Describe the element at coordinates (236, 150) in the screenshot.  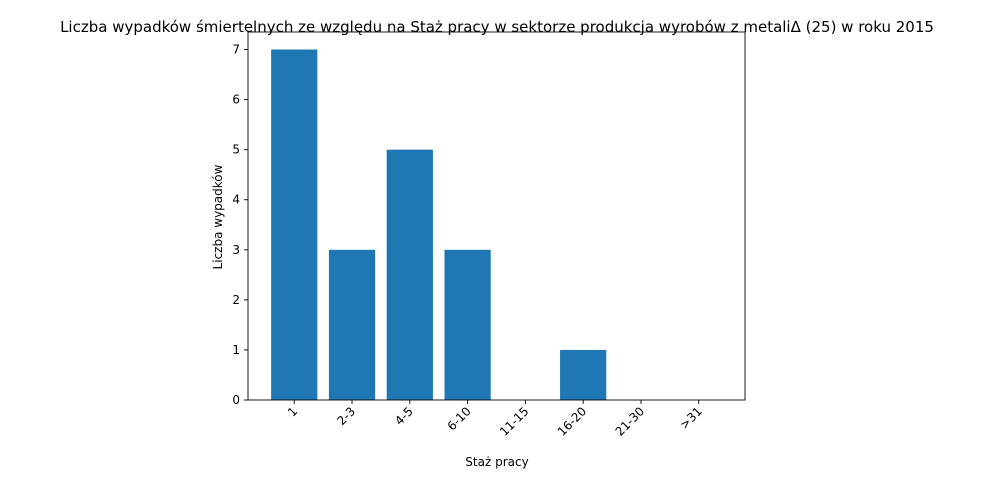
I see `y-tick-label-5: 5` at that location.